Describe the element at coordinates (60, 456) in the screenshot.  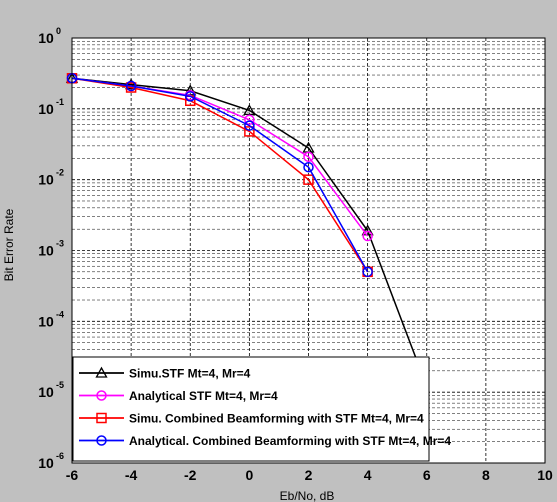
I see `y-tick-exponent: -6` at that location.